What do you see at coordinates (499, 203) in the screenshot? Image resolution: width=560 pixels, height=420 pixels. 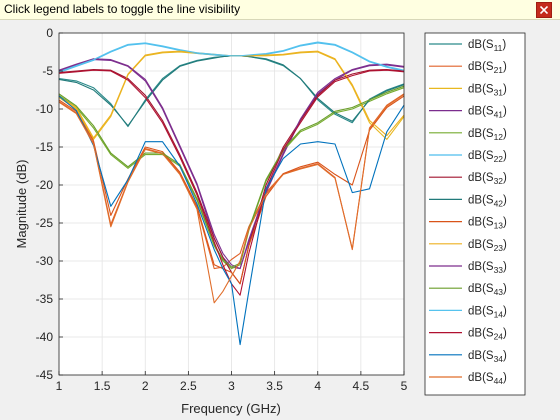 I see `legend-label-subscript: 42` at bounding box center [499, 203].